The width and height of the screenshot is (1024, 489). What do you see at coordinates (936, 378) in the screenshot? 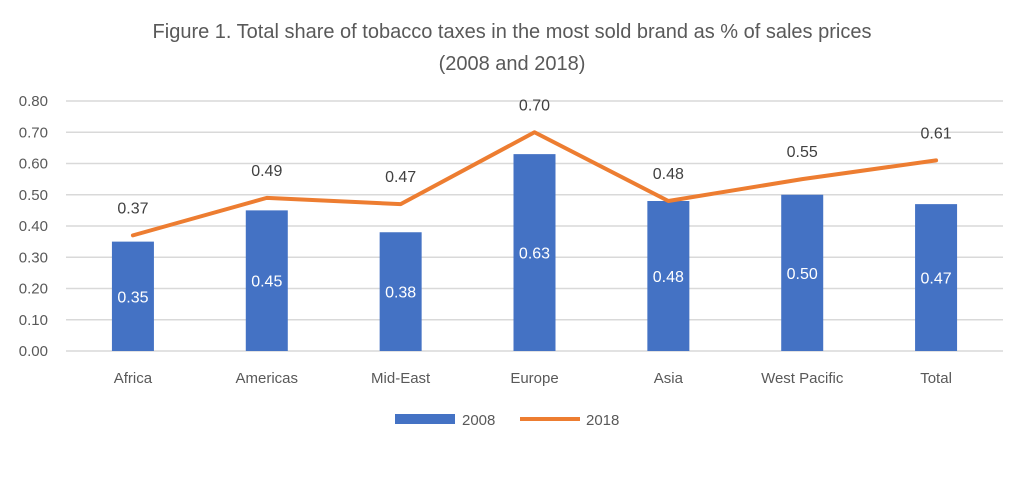
I see `x-tick-label: Total` at bounding box center [936, 378].